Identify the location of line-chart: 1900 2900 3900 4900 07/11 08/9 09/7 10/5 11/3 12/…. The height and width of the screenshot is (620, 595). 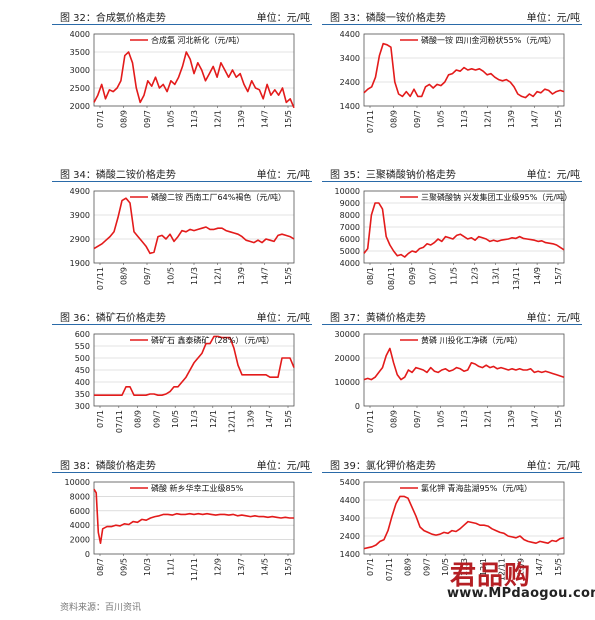
(182, 238).